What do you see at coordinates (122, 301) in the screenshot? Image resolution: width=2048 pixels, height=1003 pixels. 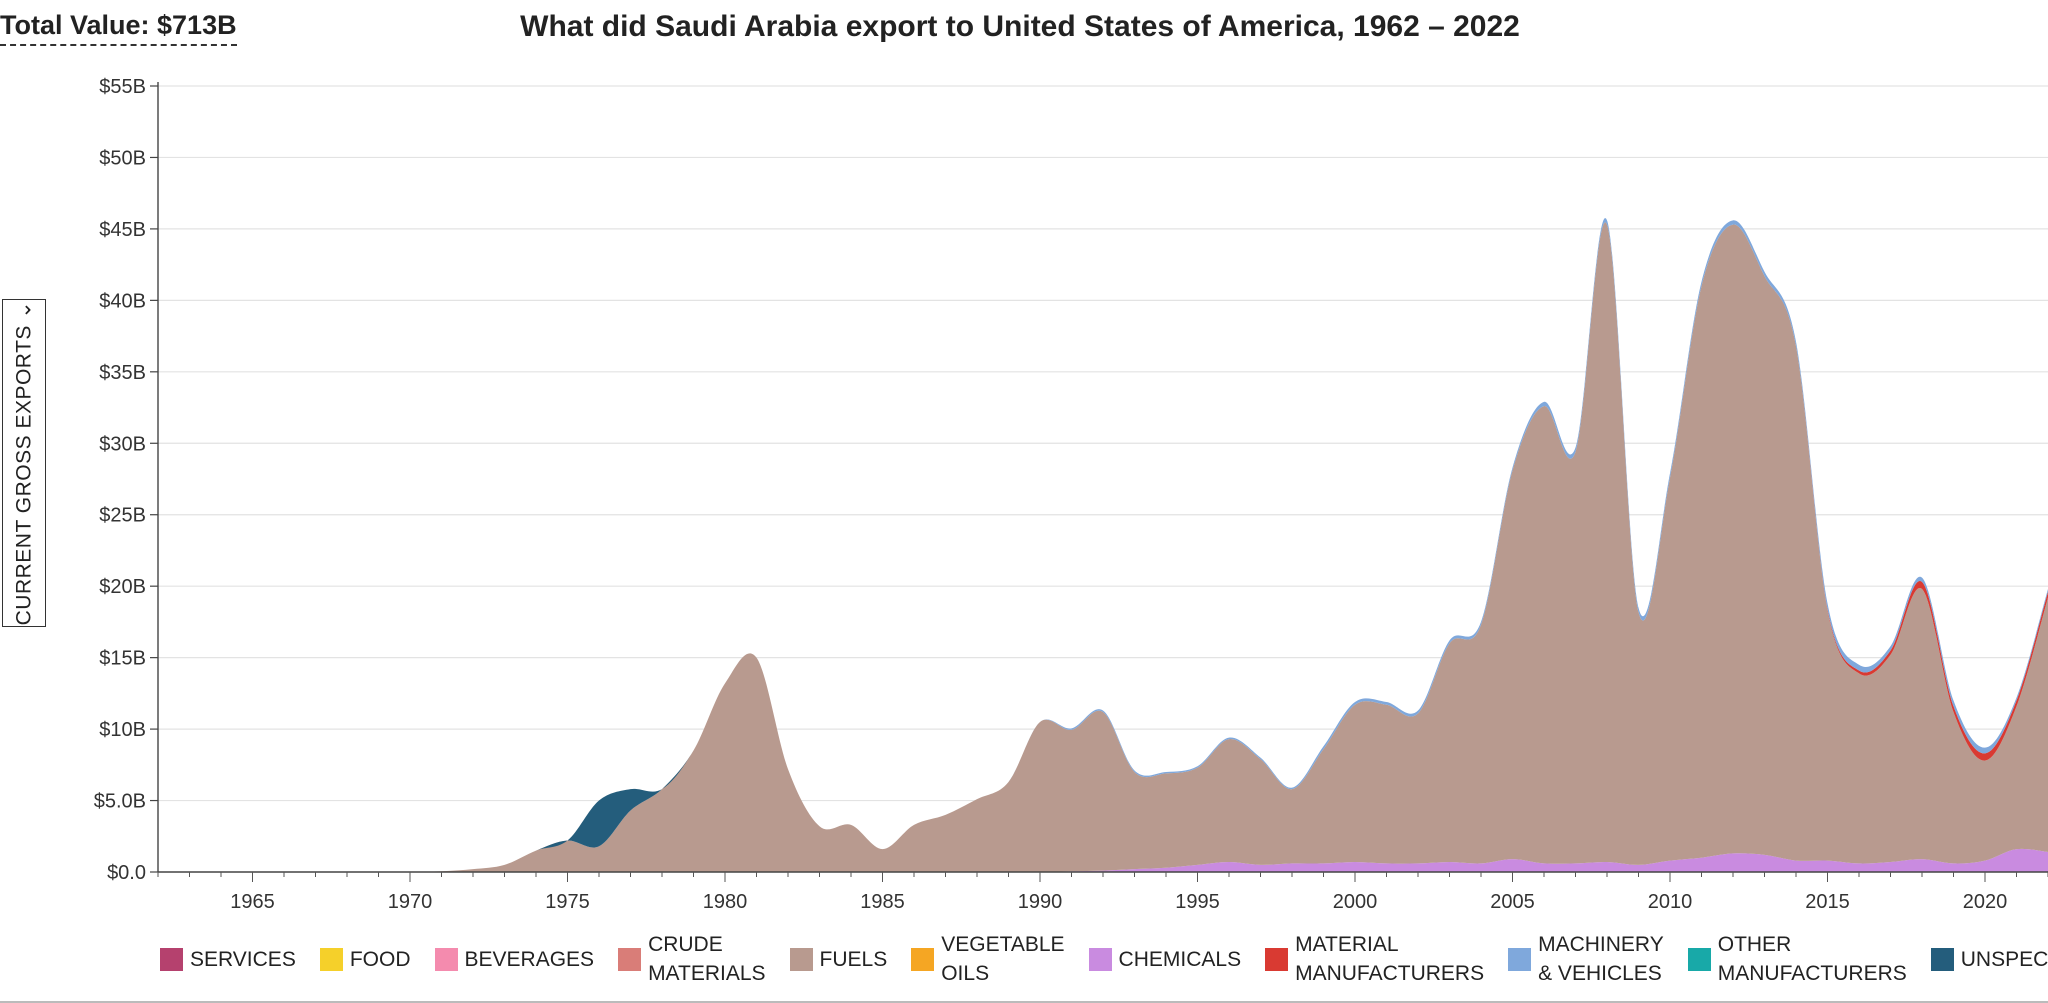 I see `y-tick-label: $40B` at bounding box center [122, 301].